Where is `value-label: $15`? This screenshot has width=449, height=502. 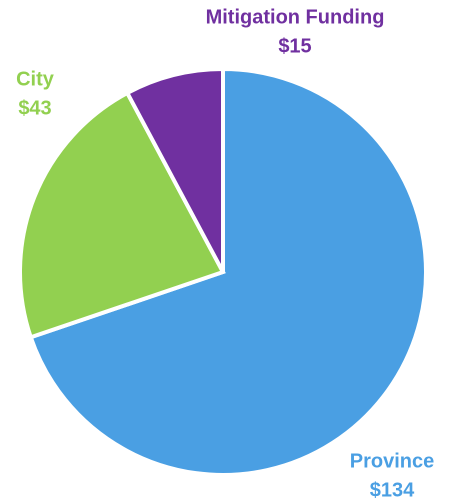 value-label: $15 is located at coordinates (294, 46).